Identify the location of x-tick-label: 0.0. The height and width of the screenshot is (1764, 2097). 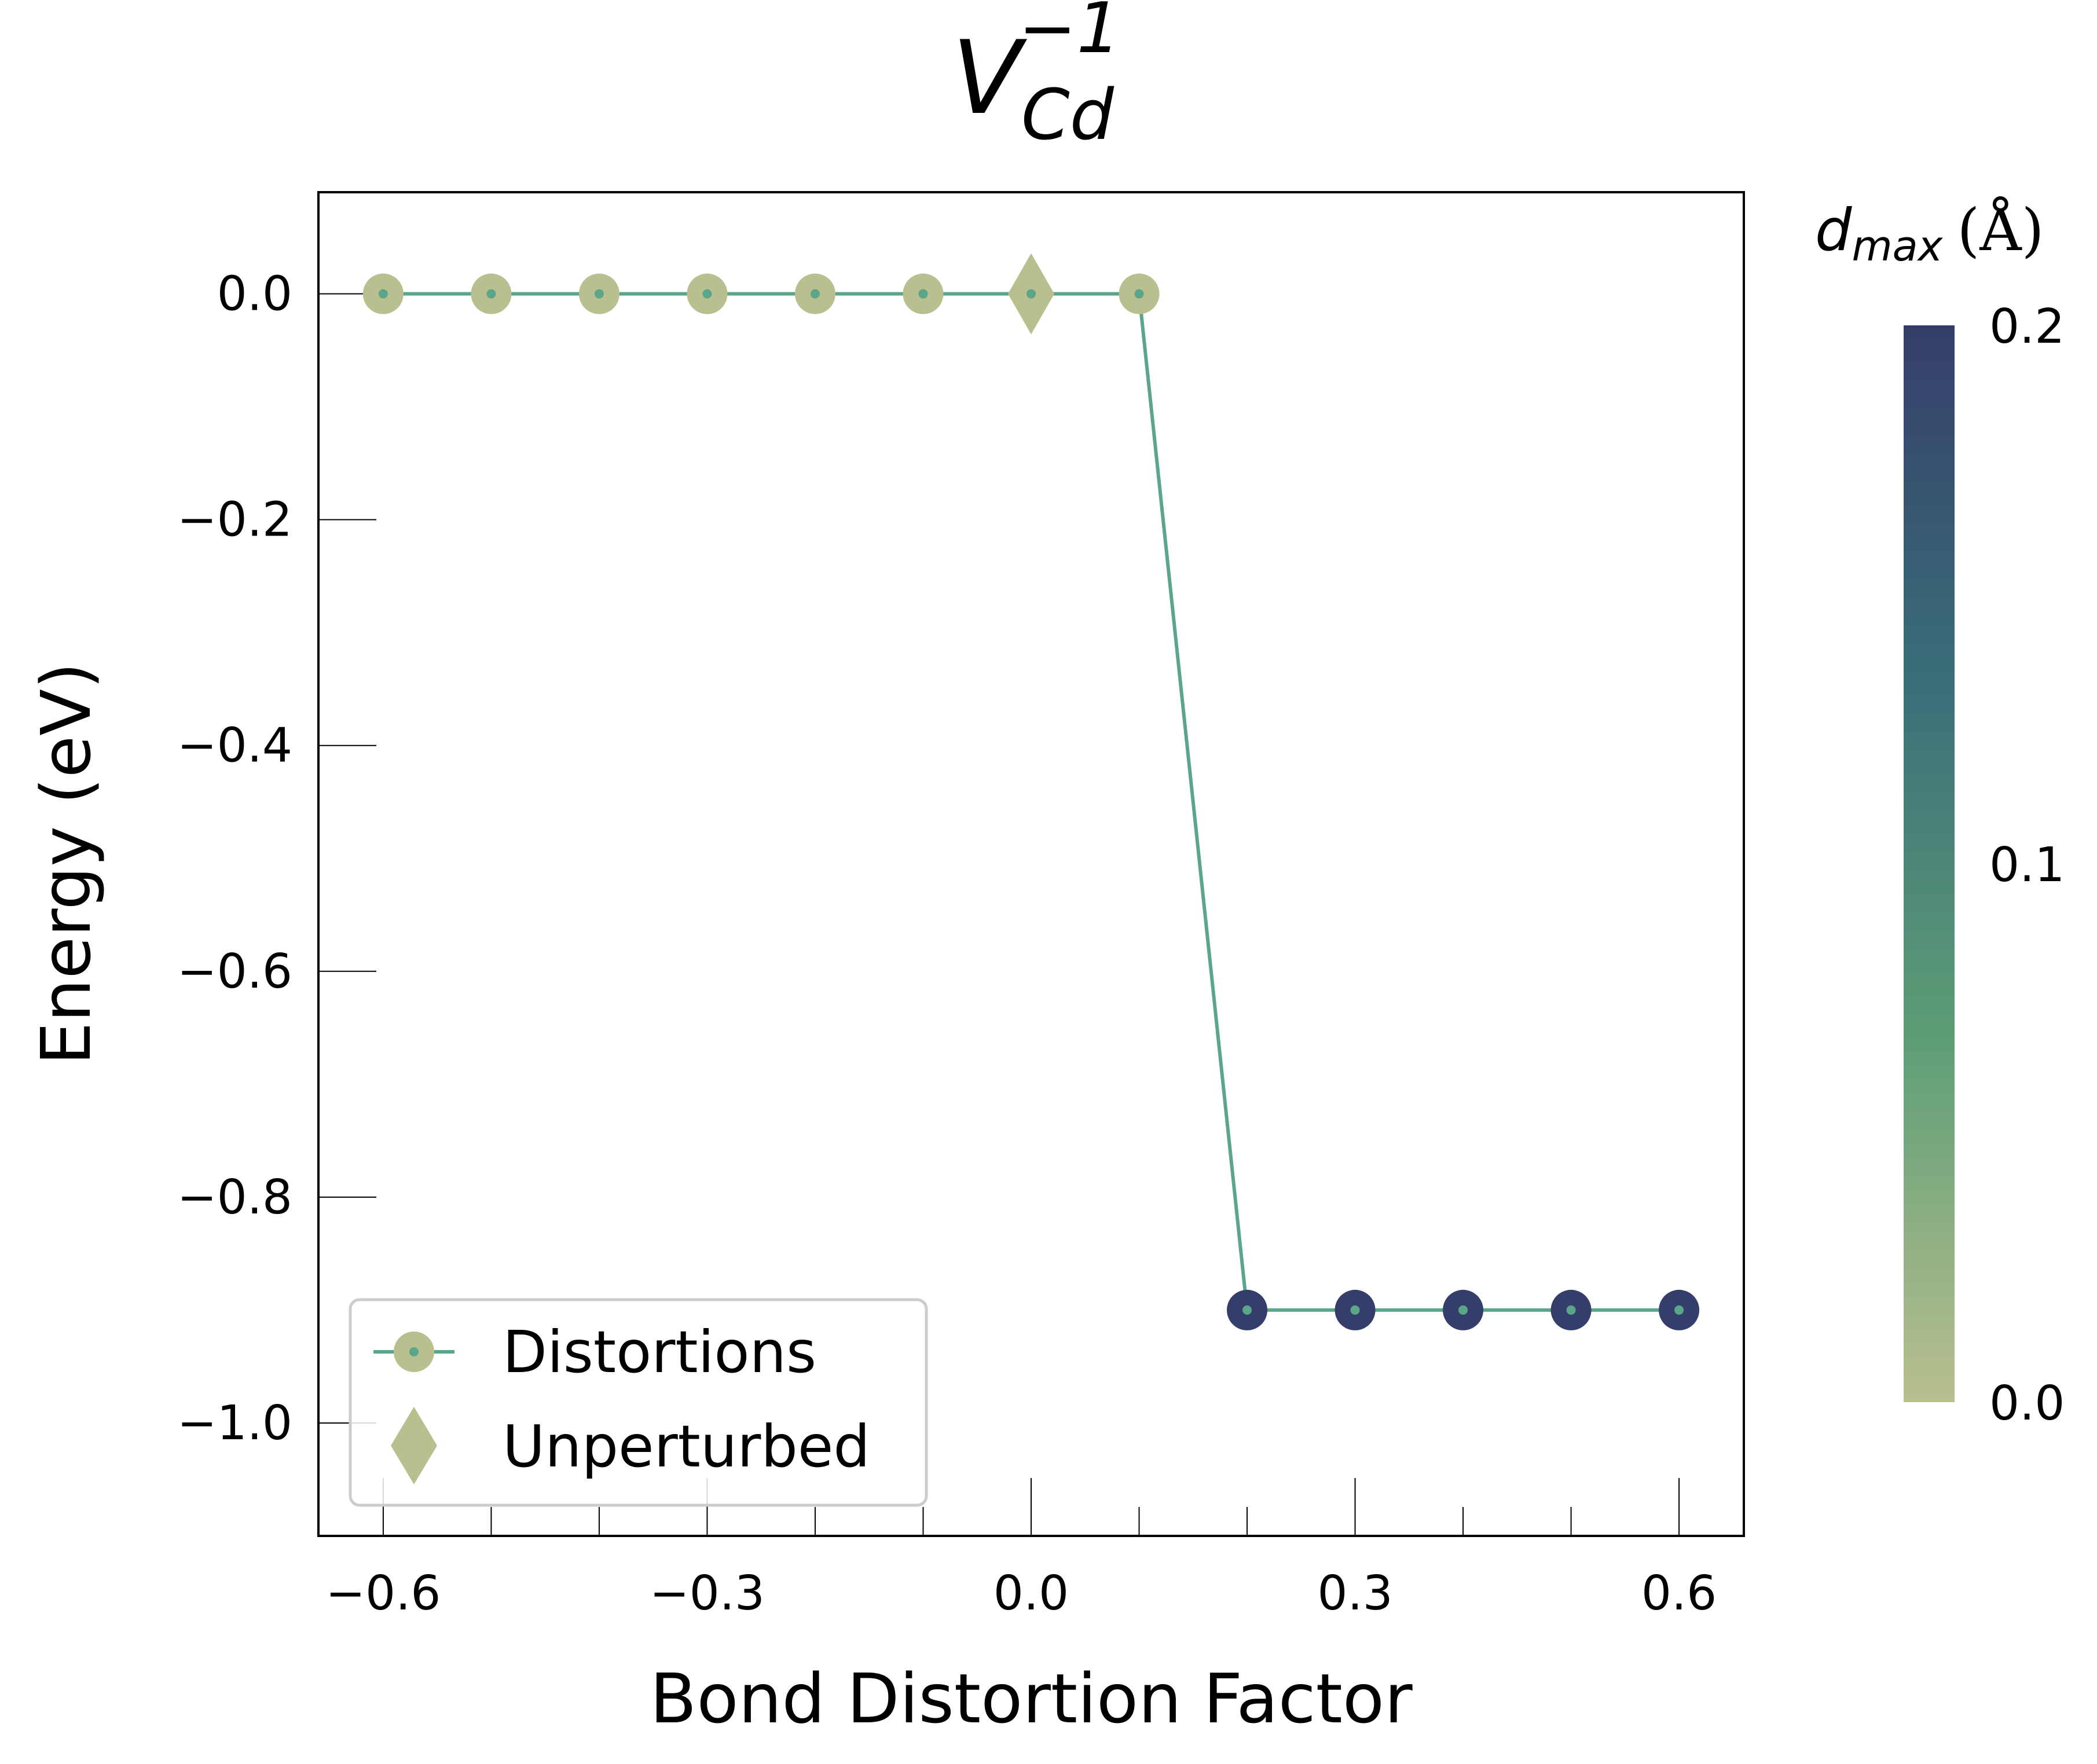
(1031, 1594).